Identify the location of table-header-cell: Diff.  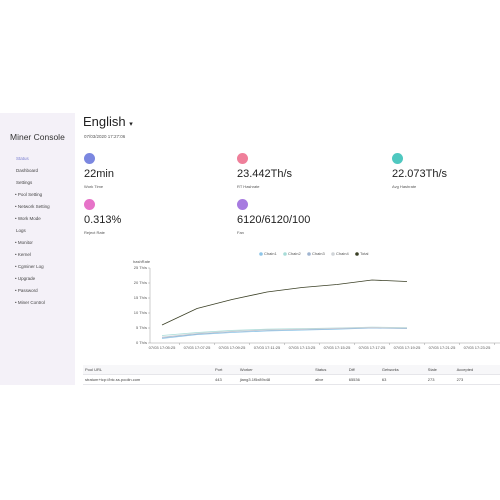
(363, 370).